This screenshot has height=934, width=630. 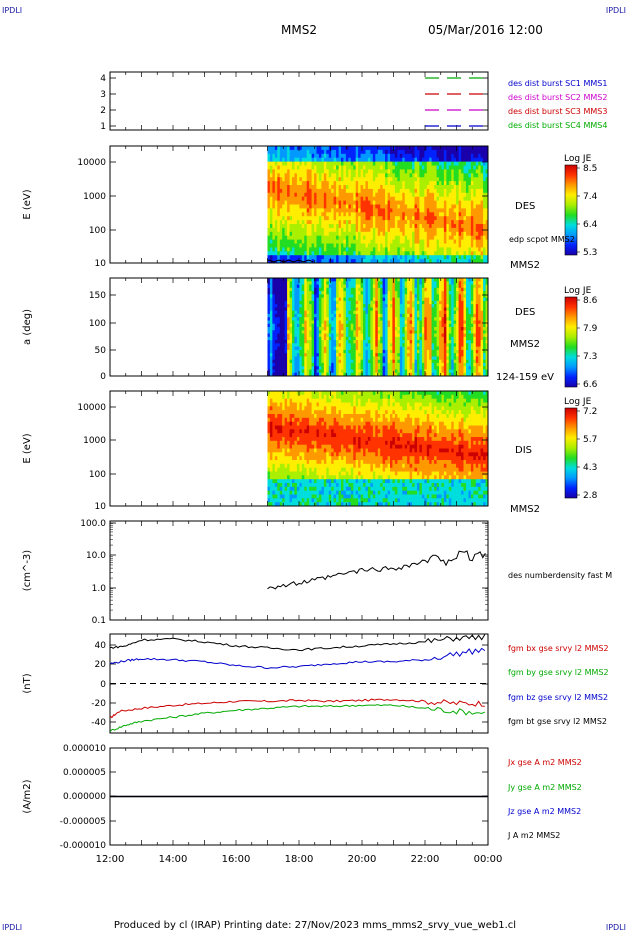 What do you see at coordinates (101, 507) in the screenshot?
I see `dis-energy-ytick-label: 10` at bounding box center [101, 507].